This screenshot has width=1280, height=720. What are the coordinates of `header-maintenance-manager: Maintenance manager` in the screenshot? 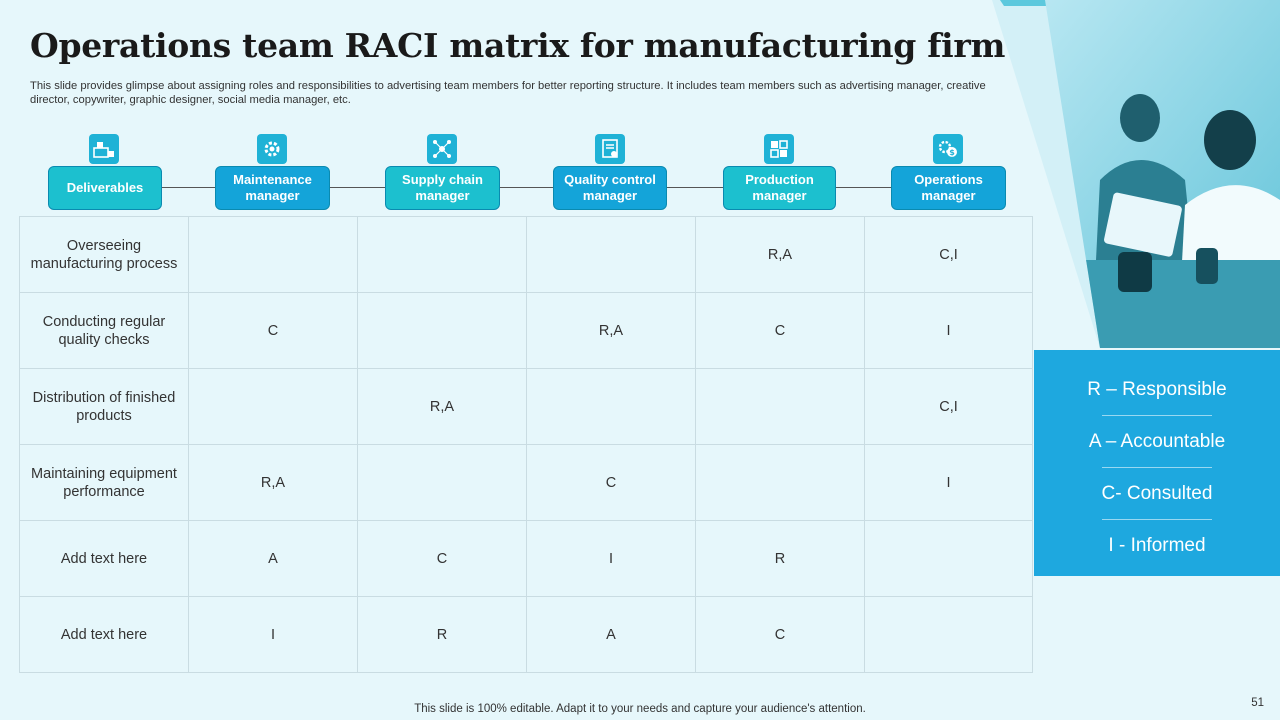 It's located at (272, 188).